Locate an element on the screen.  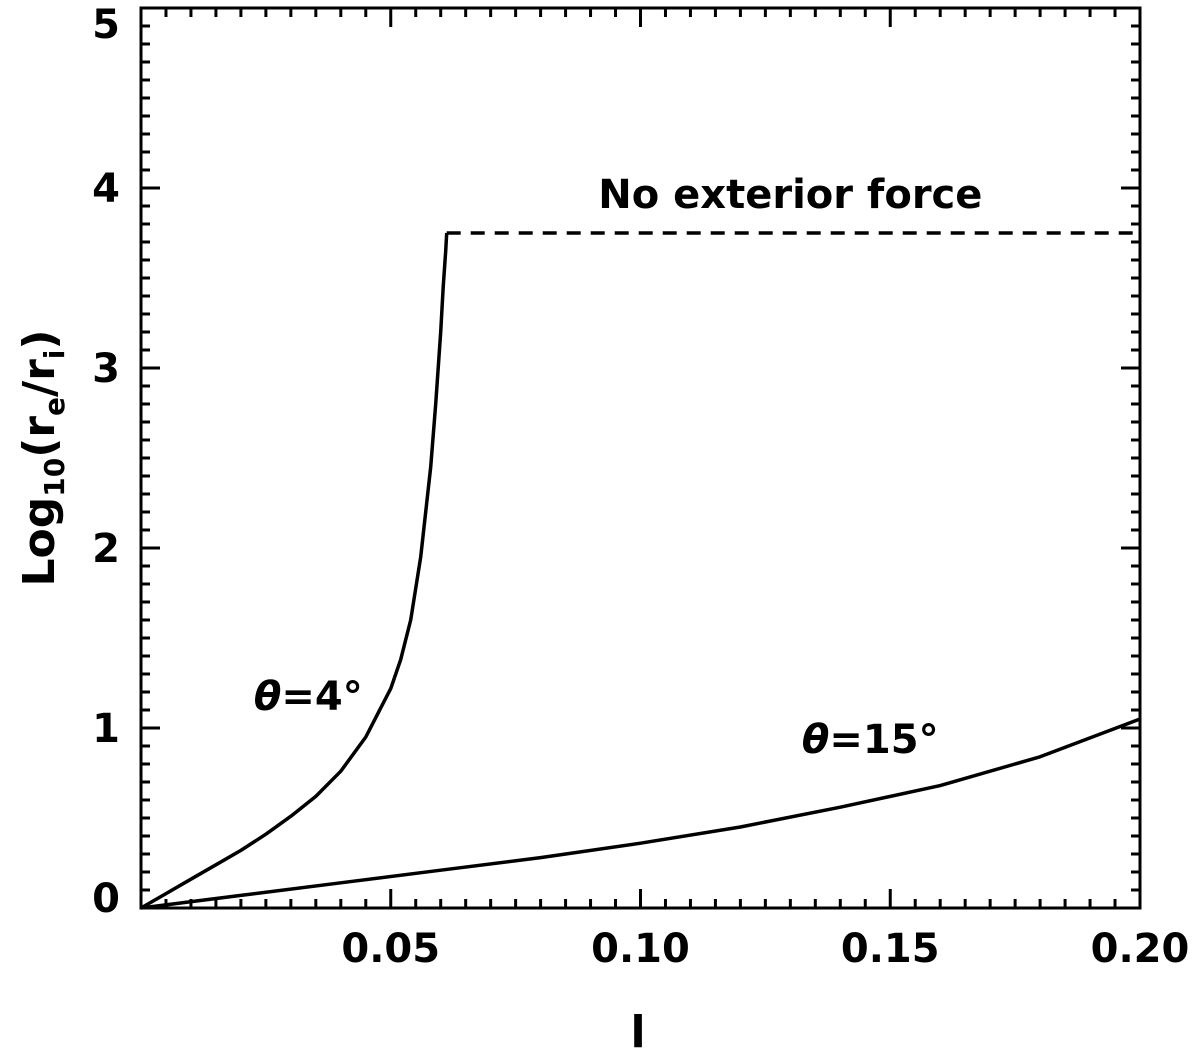
y-axis-label-sub-e: e is located at coordinates (54, 406).